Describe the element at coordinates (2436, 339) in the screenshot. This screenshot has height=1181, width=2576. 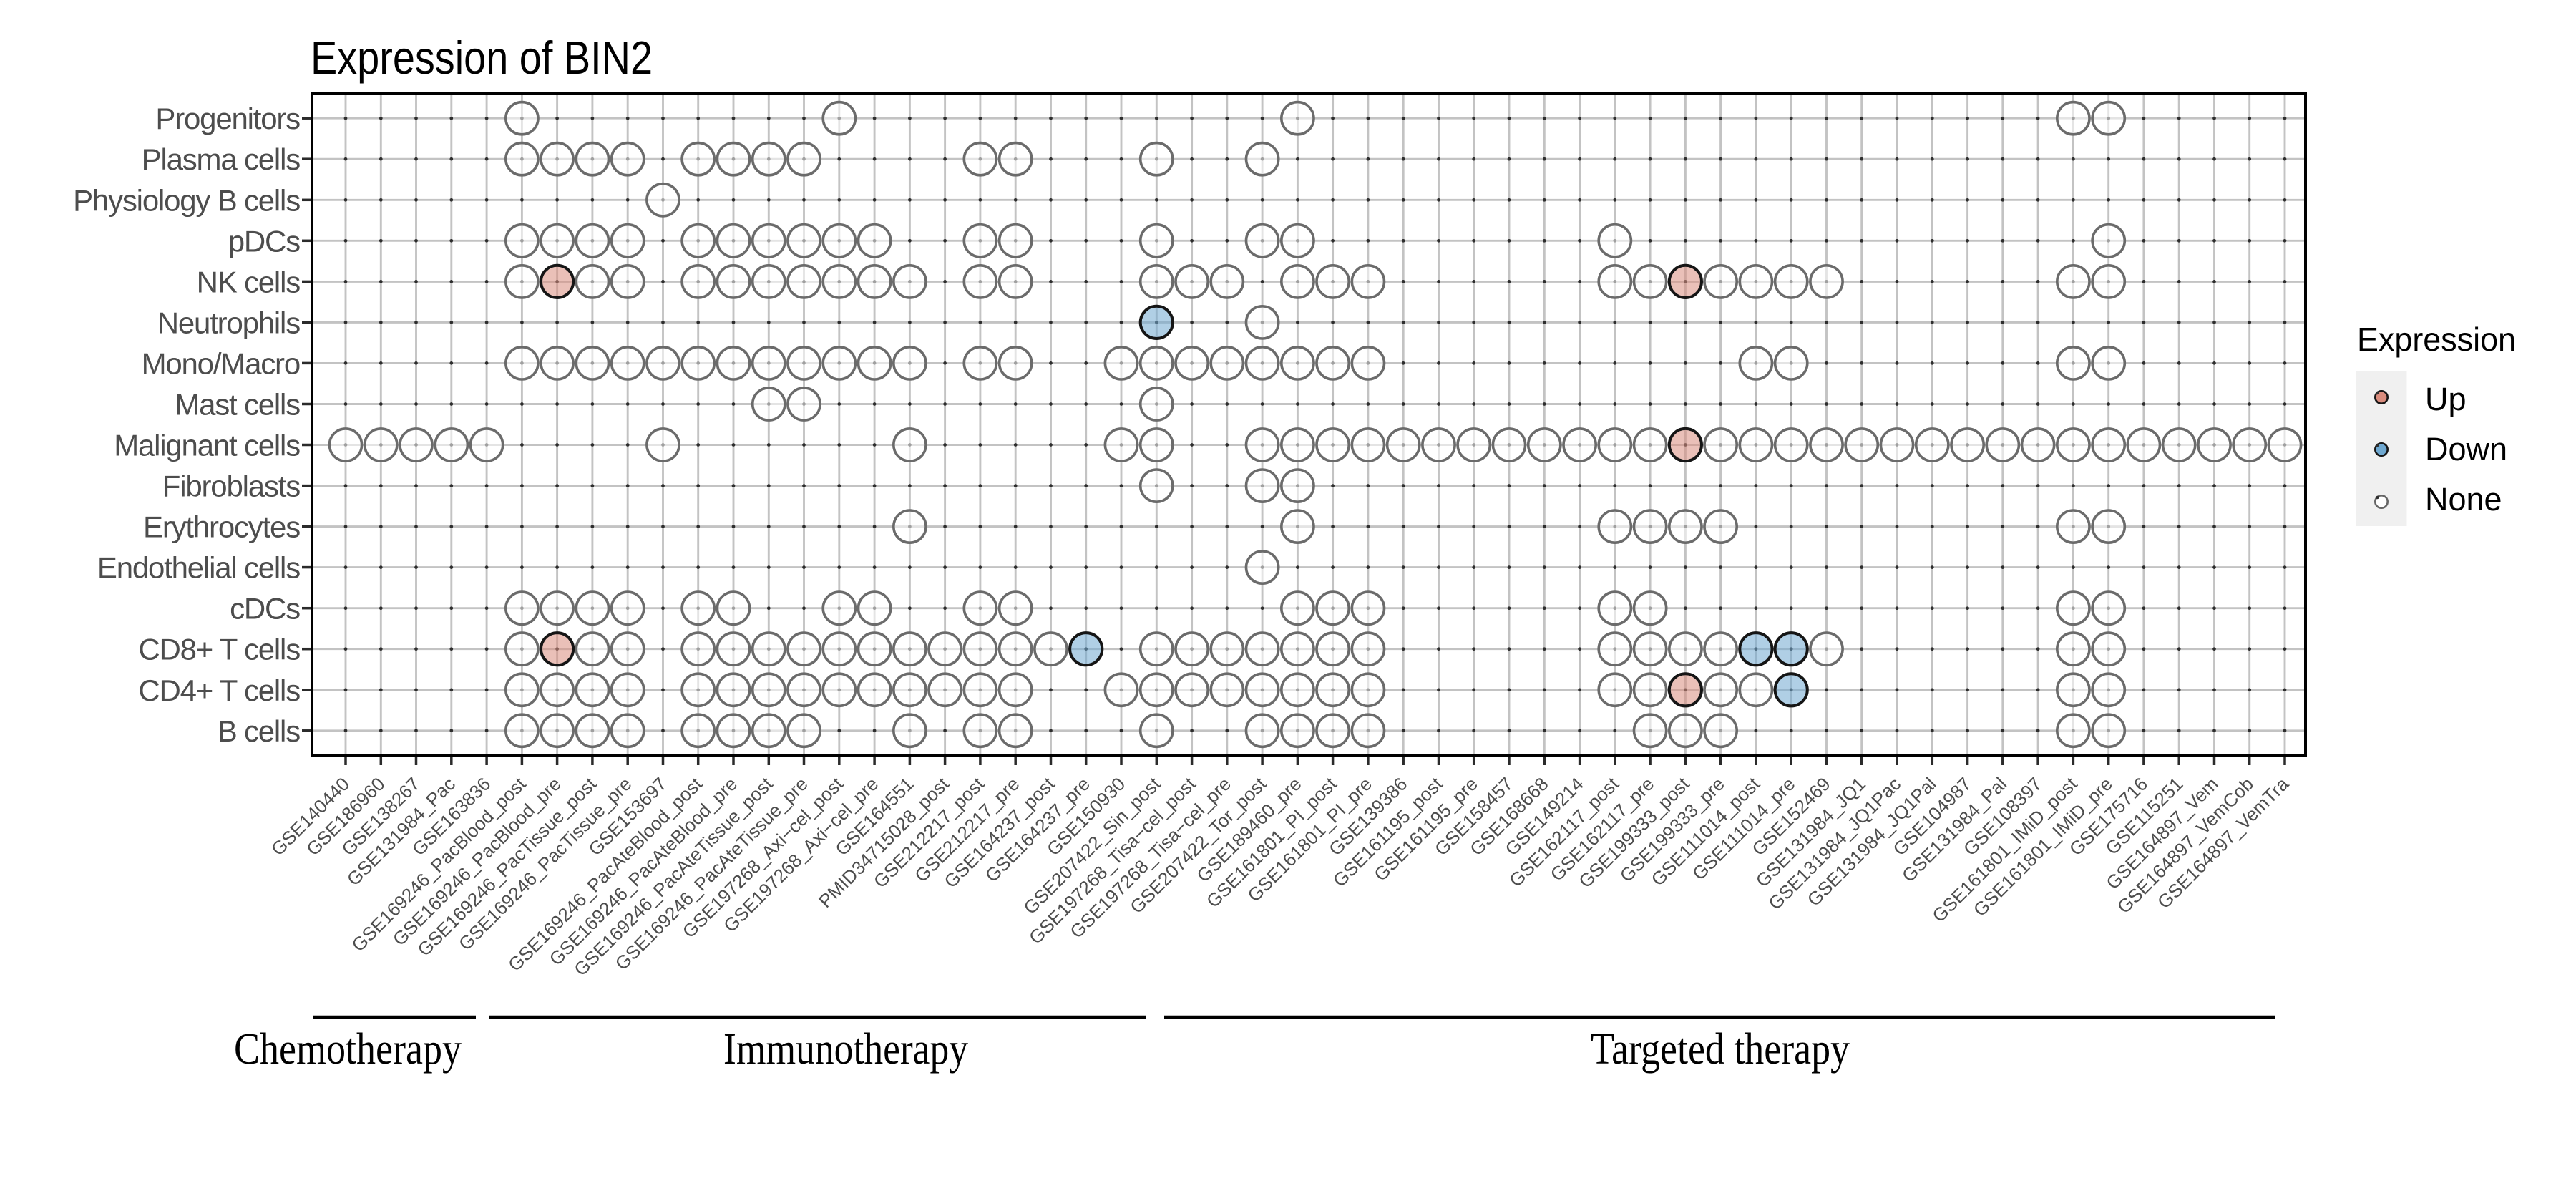
I see `svg-text: Expression` at that location.